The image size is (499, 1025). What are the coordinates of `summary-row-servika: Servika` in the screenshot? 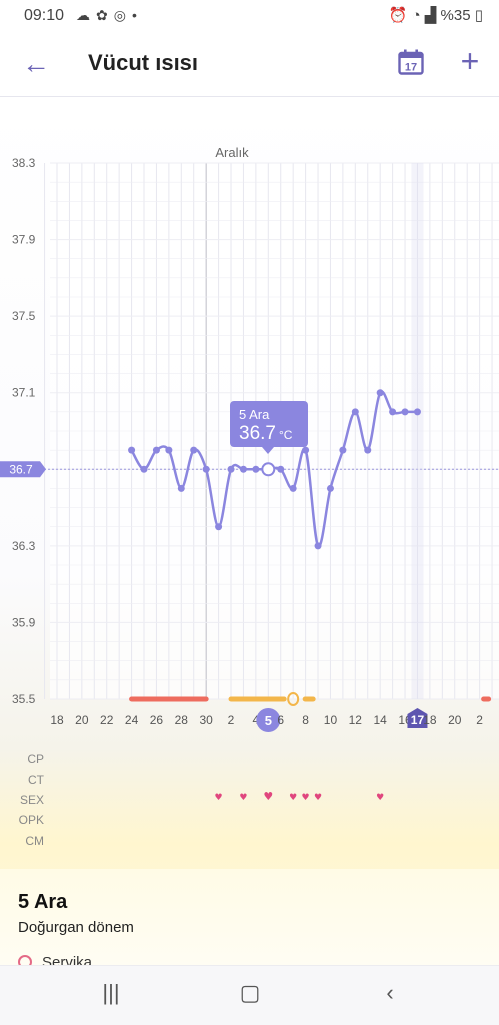 It's located at (55, 959).